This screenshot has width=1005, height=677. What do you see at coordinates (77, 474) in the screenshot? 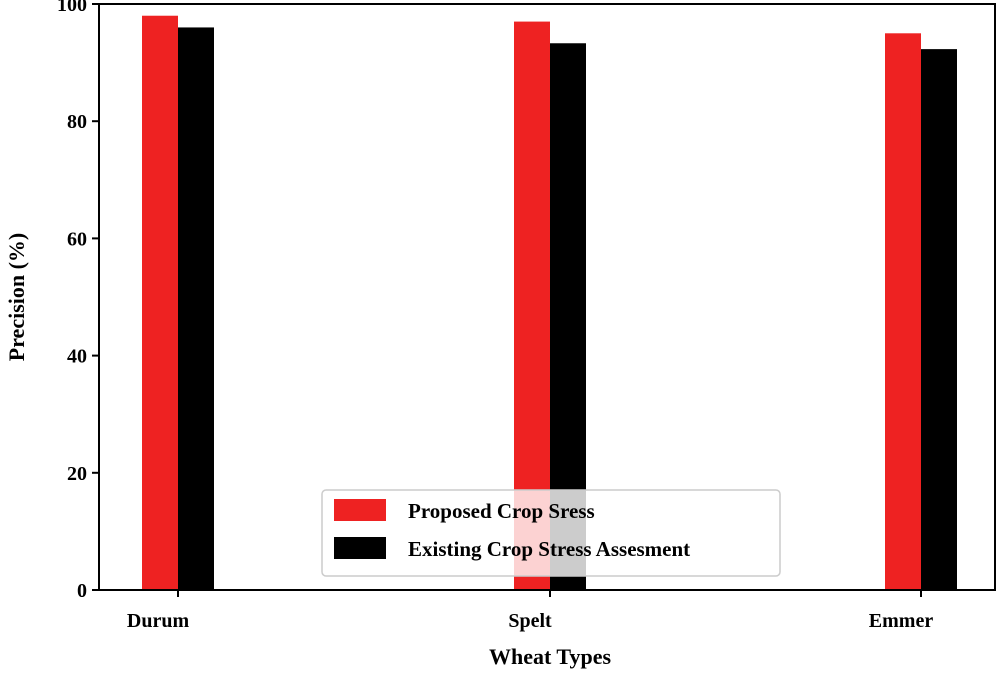
I see `y-tick-label: 20` at bounding box center [77, 474].